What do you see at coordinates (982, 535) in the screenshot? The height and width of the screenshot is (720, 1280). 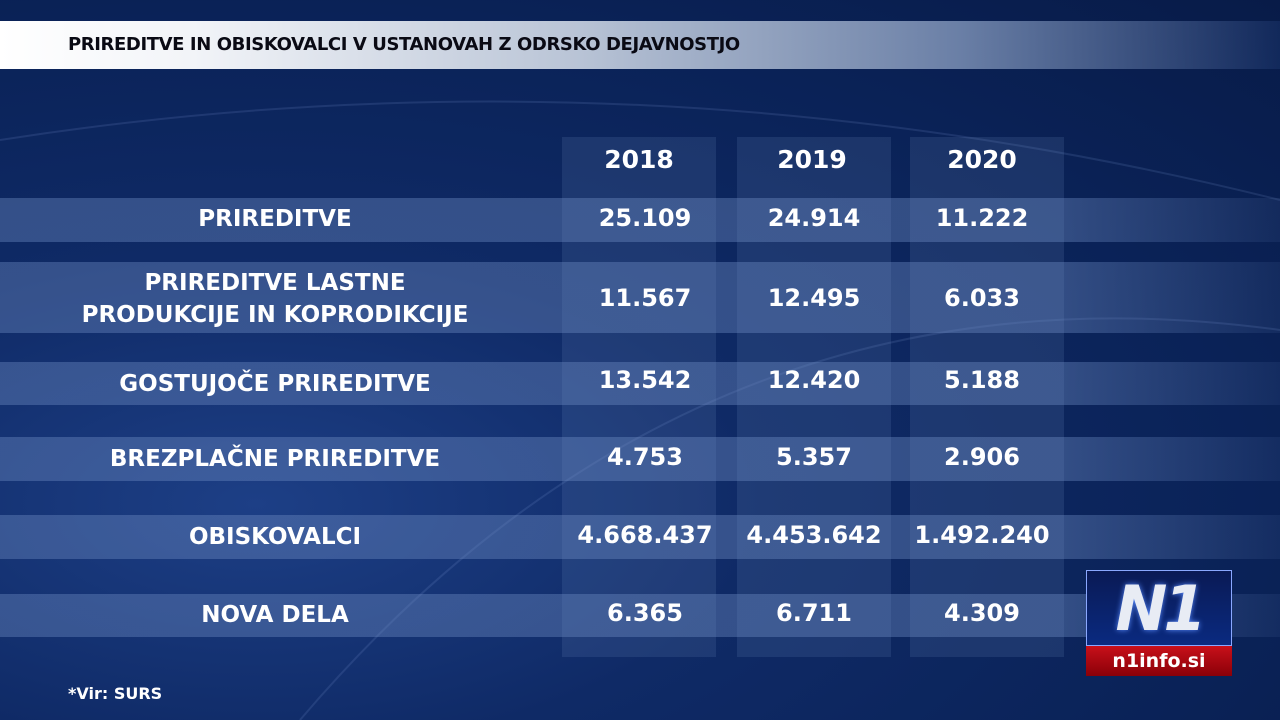 I see `cell-value: 1.492.240` at bounding box center [982, 535].